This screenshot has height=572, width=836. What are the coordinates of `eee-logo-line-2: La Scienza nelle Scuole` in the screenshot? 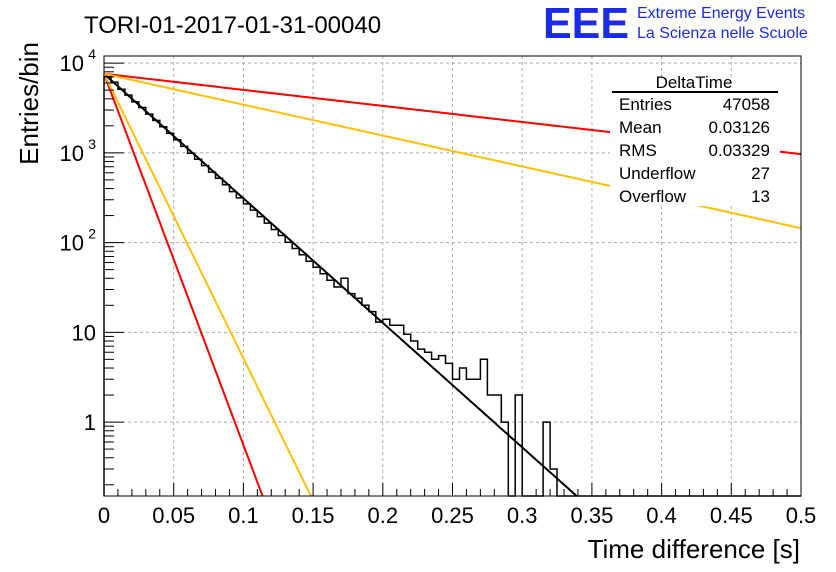 It's located at (722, 33).